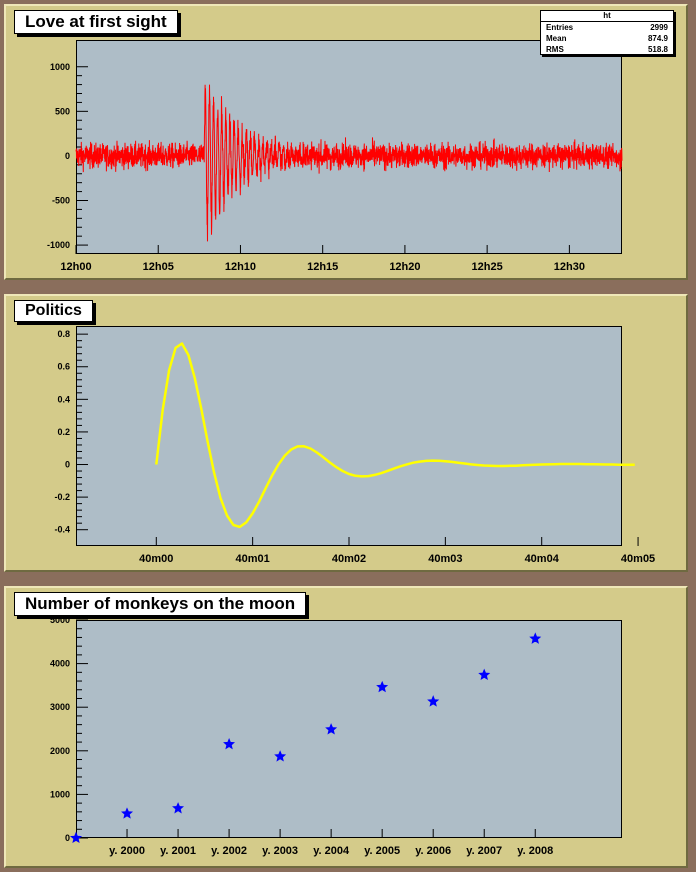 The image size is (696, 872). I want to click on x-tick-label: y. 2008, so click(535, 851).